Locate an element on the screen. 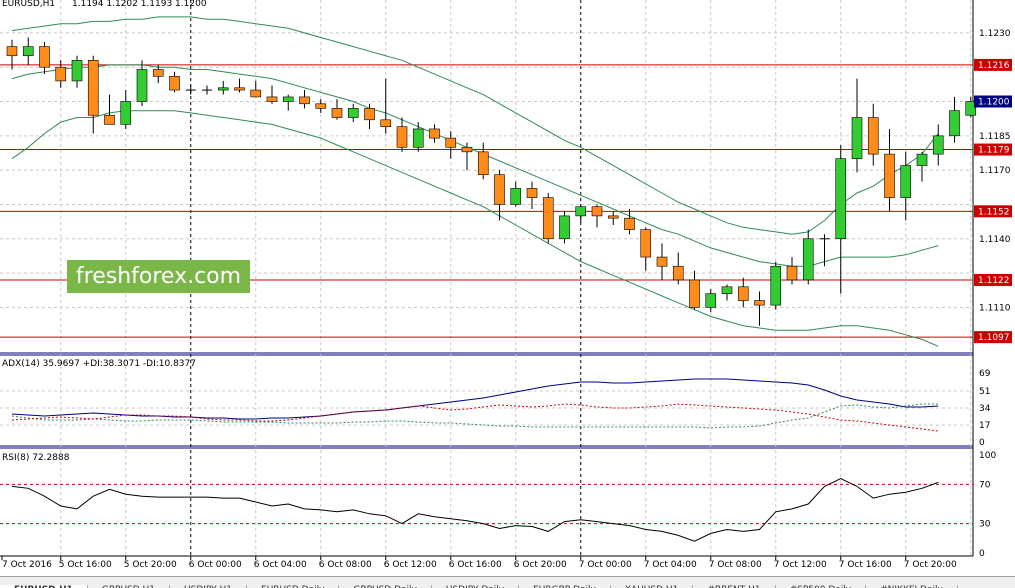 The width and height of the screenshot is (1015, 588). time-tick-label: 6 Oct 00:00 is located at coordinates (215, 565).